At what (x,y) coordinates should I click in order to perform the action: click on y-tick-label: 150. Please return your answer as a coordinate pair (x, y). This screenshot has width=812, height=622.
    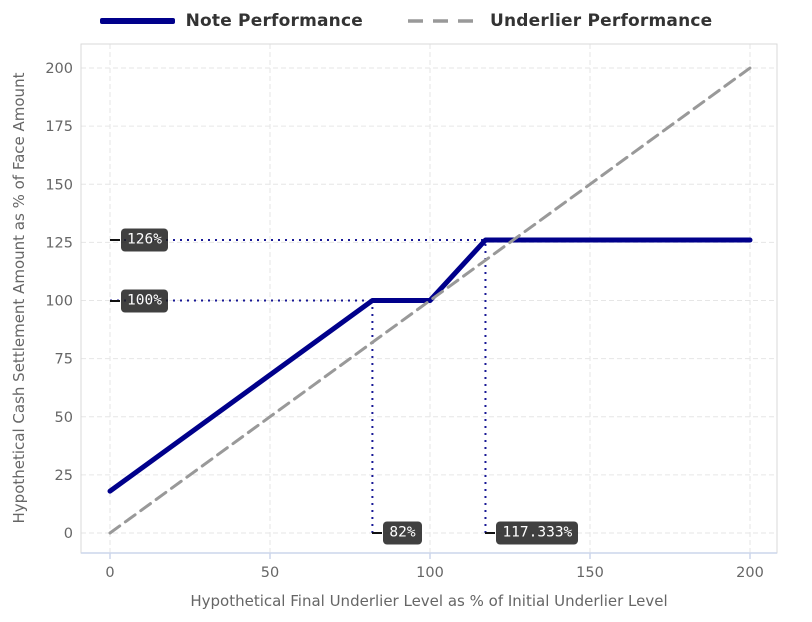
    Looking at the image, I should click on (59, 185).